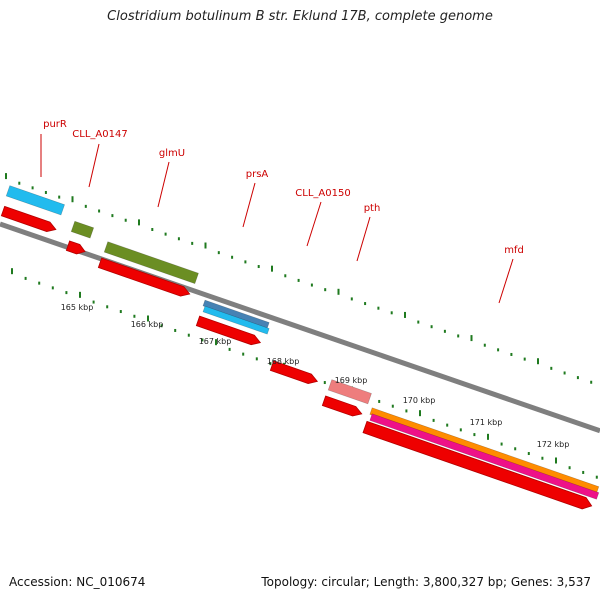 The width and height of the screenshot is (600, 600). Describe the element at coordinates (419, 400) in the screenshot. I see `scale-label: 170 kbp` at that location.